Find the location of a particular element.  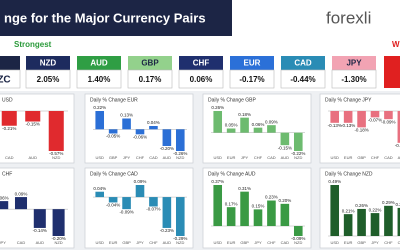

value-label: -0.18% is located at coordinates (361, 130).